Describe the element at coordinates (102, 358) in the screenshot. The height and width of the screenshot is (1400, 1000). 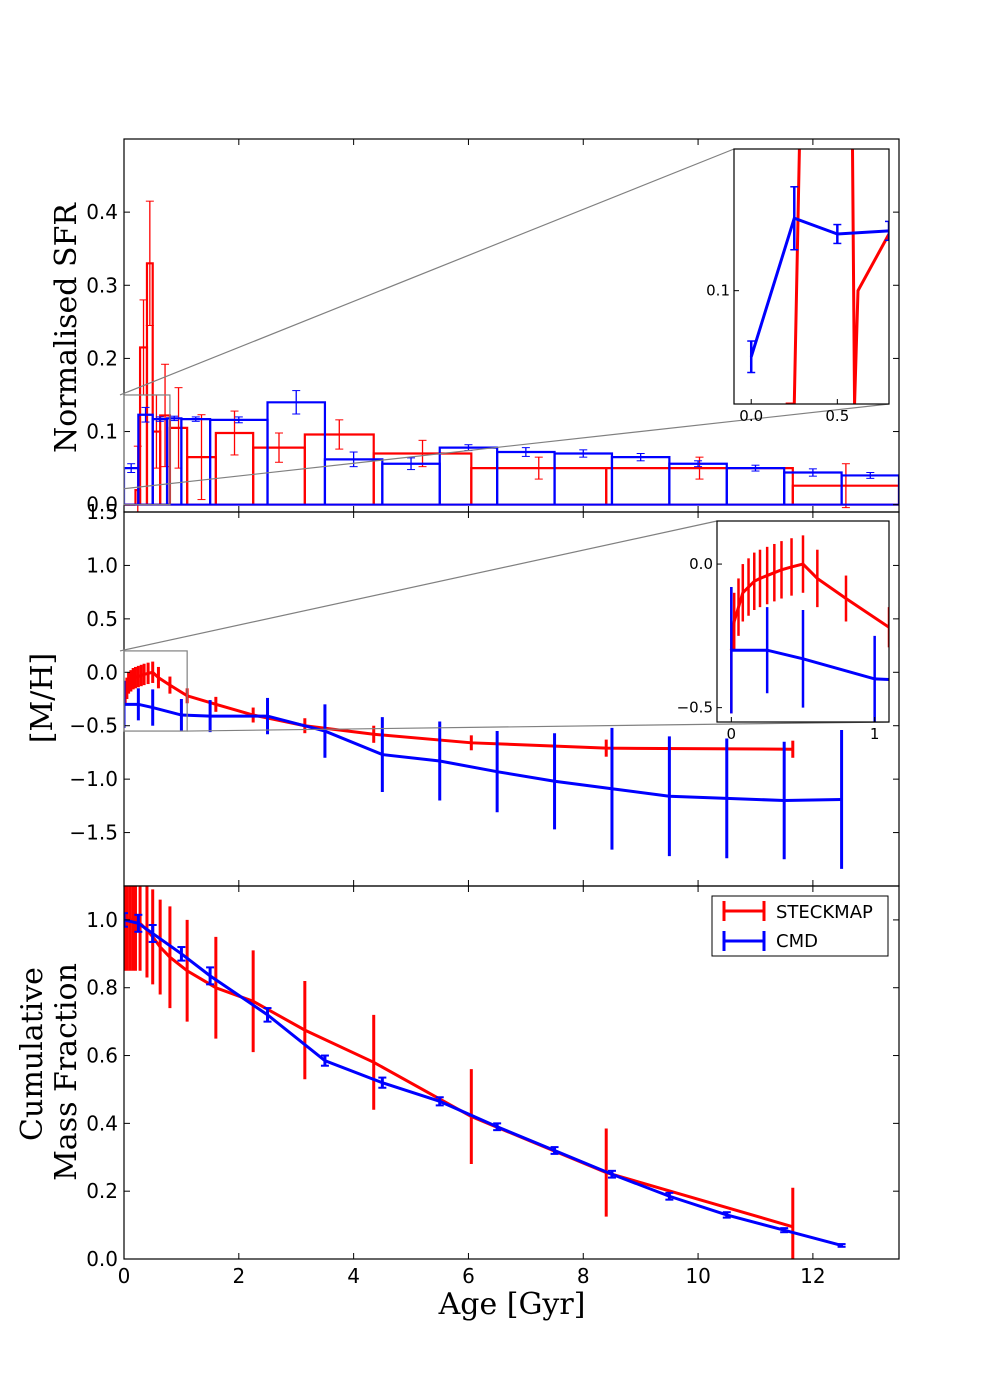
I see `sfr-y-tick-label: 0.2` at that location.